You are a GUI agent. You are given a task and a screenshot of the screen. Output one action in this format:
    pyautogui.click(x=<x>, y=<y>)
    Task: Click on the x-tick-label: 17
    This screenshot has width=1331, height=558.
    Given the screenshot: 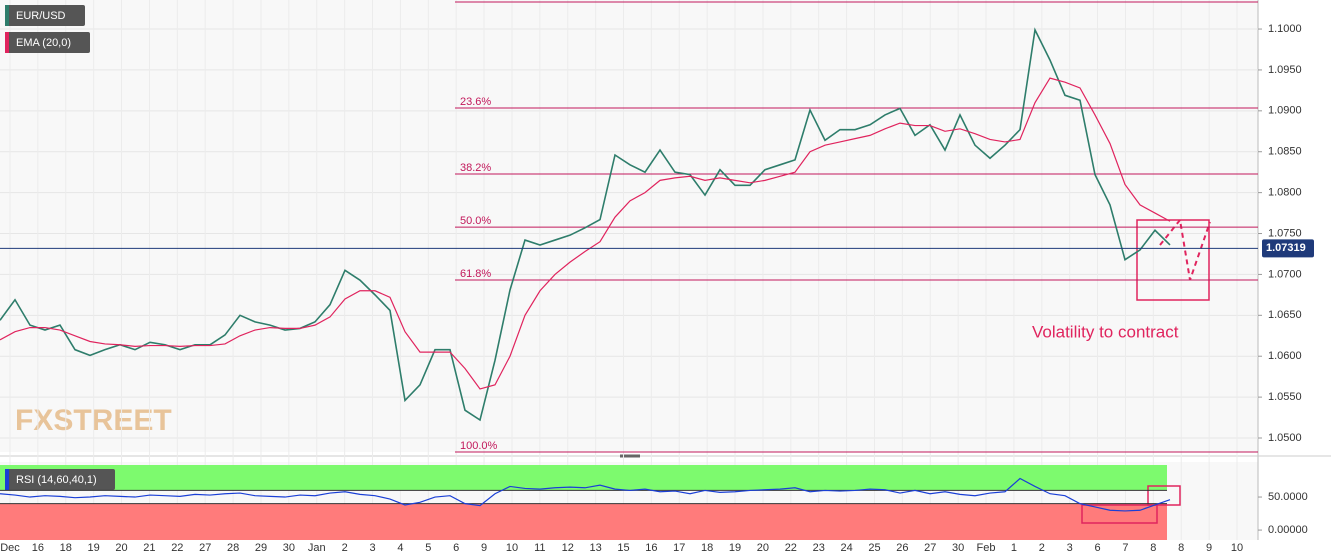 What is the action you would take?
    pyautogui.click(x=679, y=548)
    